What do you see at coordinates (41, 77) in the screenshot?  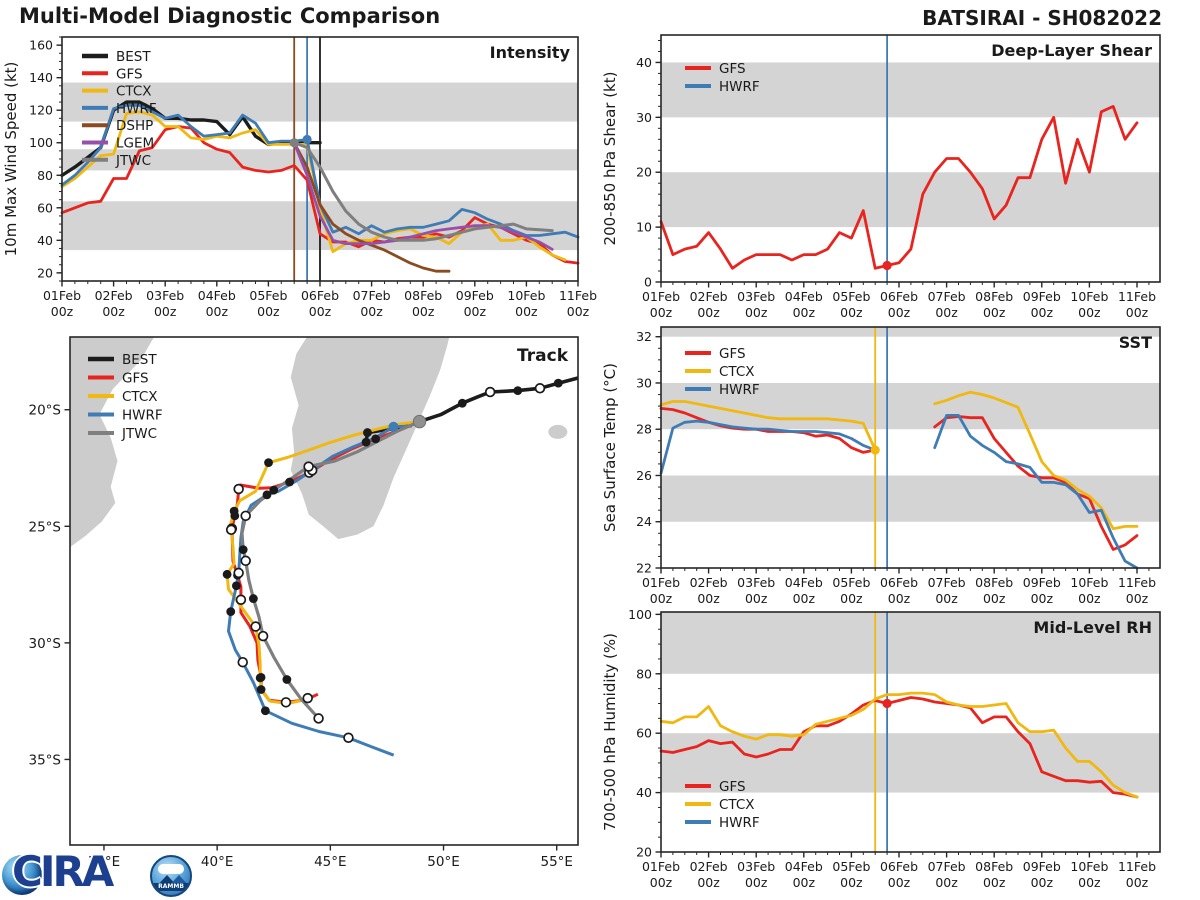 I see `y-tick-label: 140` at bounding box center [41, 77].